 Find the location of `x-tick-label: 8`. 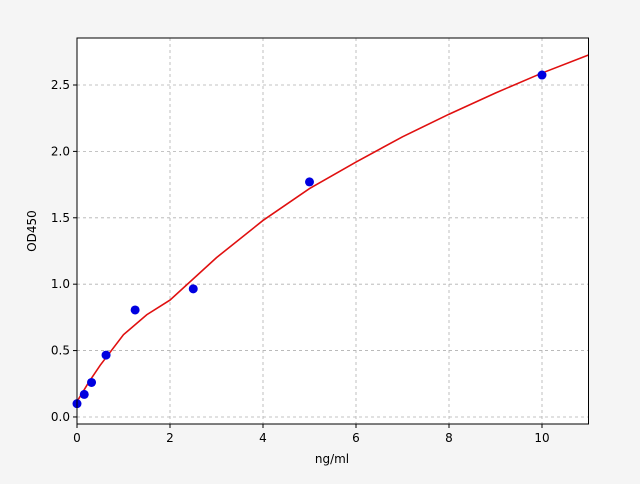

x-tick-label: 8 is located at coordinates (449, 438).